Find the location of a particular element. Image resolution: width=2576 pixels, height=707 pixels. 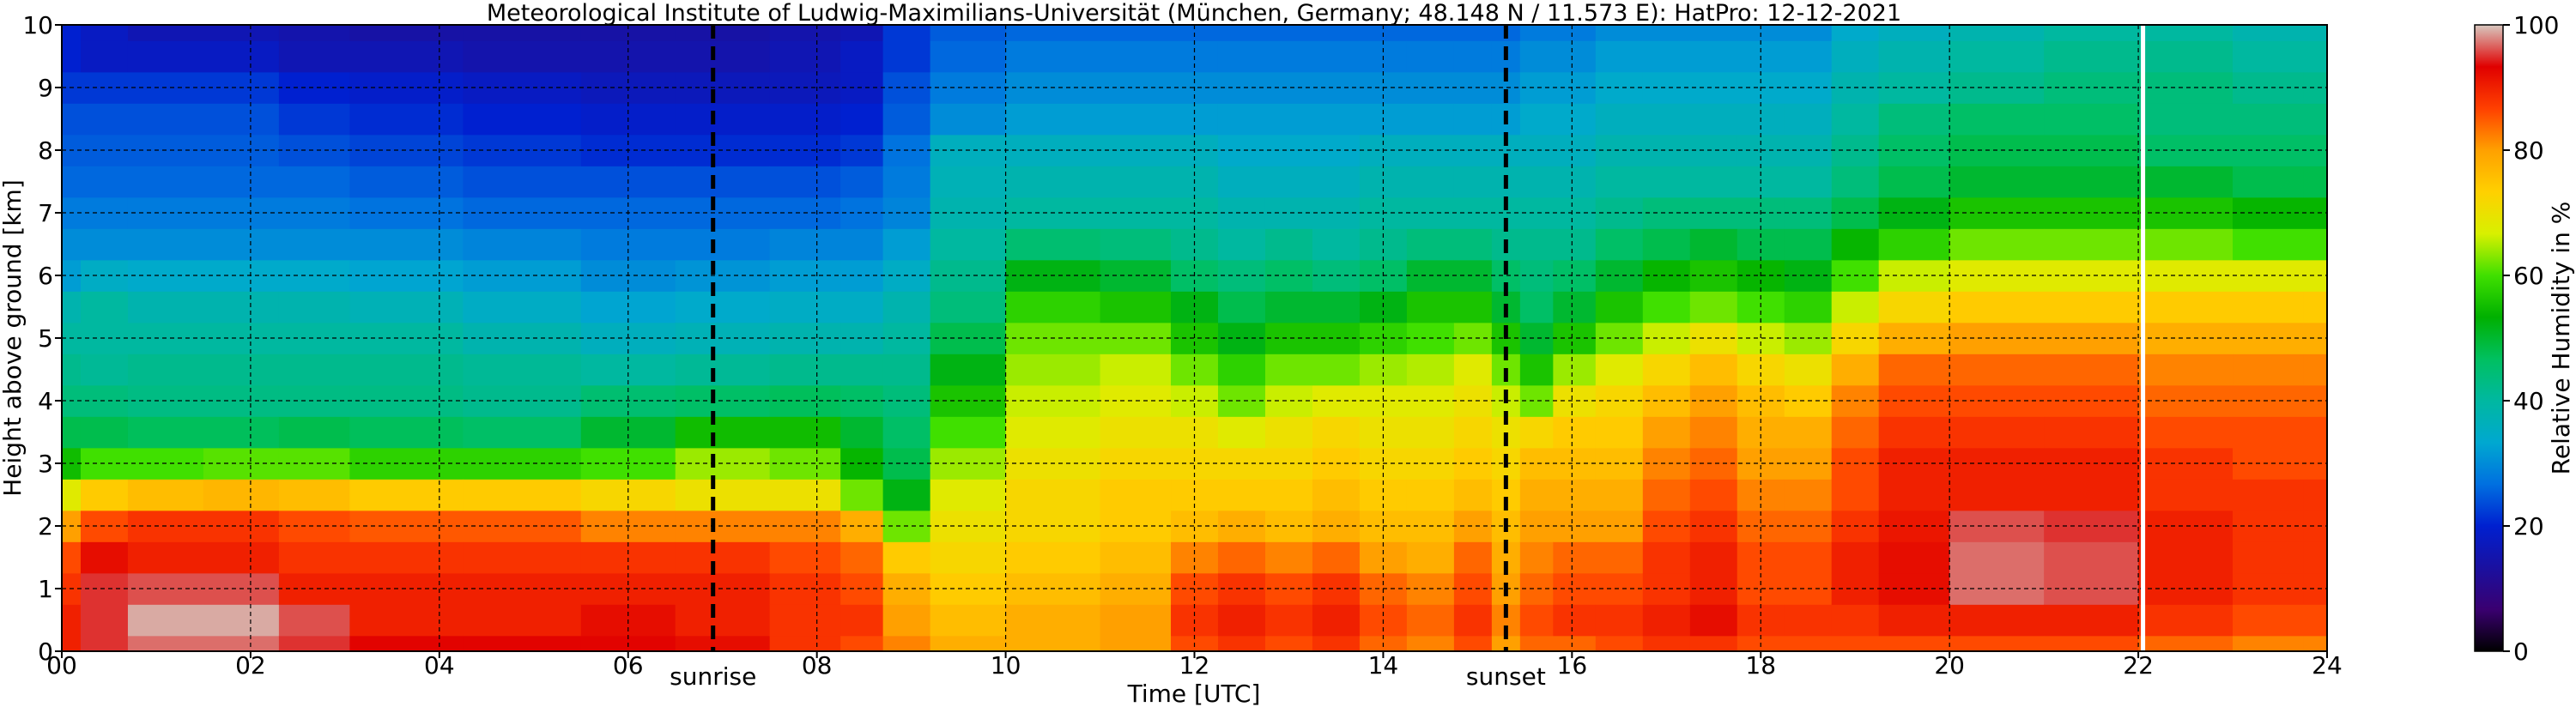

x-tick-label: 10 is located at coordinates (1006, 666).